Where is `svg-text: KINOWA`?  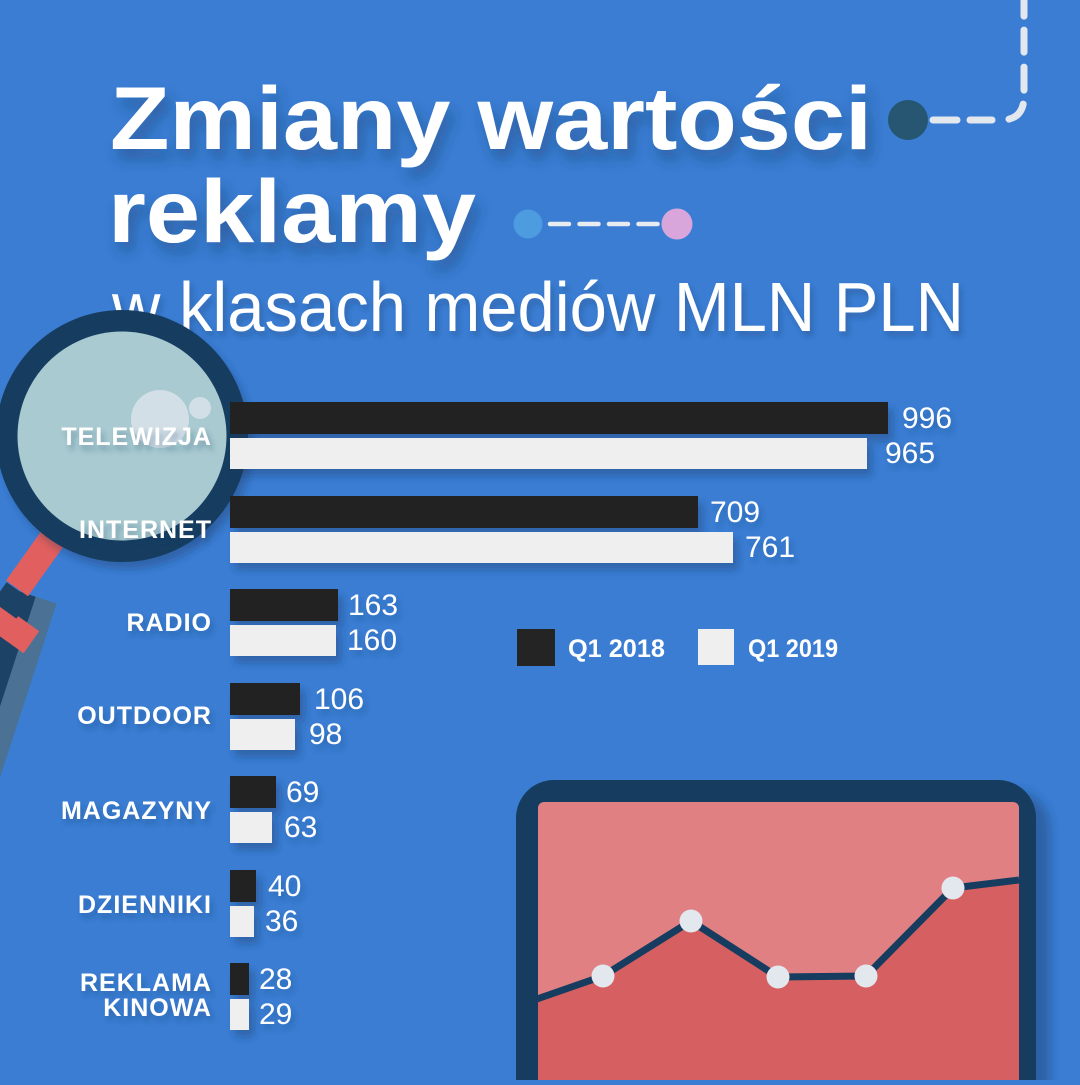 svg-text: KINOWA is located at coordinates (157, 1008).